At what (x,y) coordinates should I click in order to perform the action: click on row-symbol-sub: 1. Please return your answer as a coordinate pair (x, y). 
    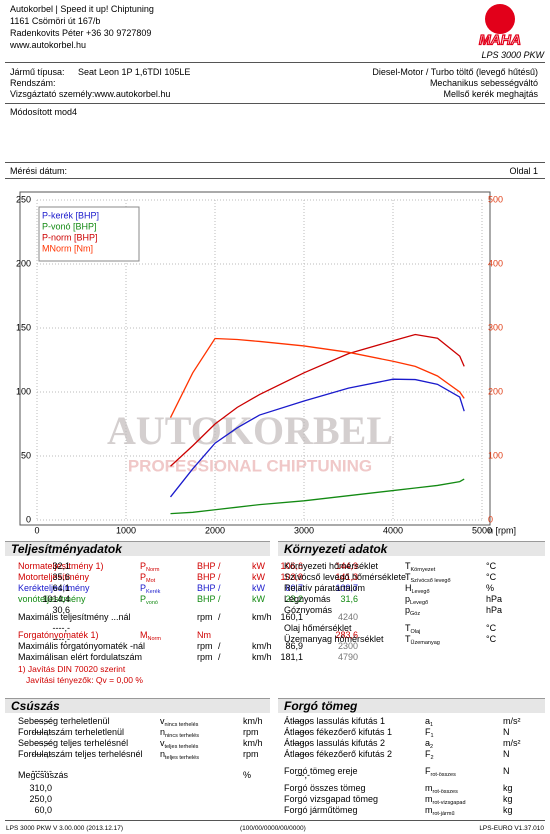
    Looking at the image, I should click on (432, 736).